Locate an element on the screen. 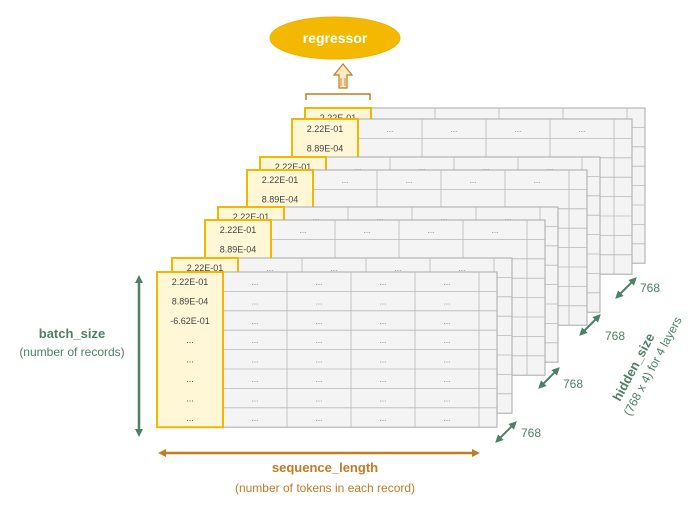 Image resolution: width=700 pixels, height=513 pixels. regressor-node: regressor is located at coordinates (335, 38).